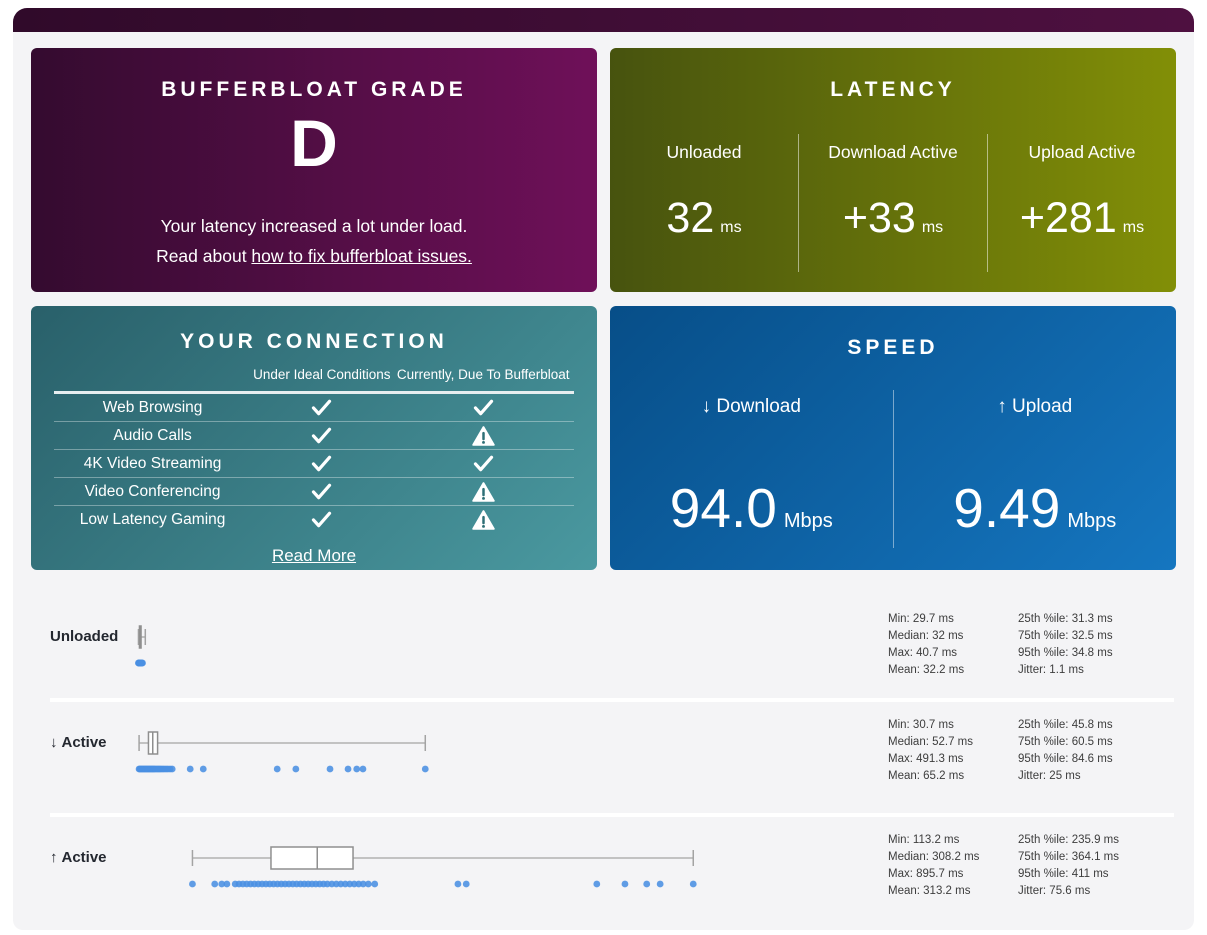  What do you see at coordinates (152, 463) in the screenshot?
I see `connection-row-label: 4K Video Streaming` at bounding box center [152, 463].